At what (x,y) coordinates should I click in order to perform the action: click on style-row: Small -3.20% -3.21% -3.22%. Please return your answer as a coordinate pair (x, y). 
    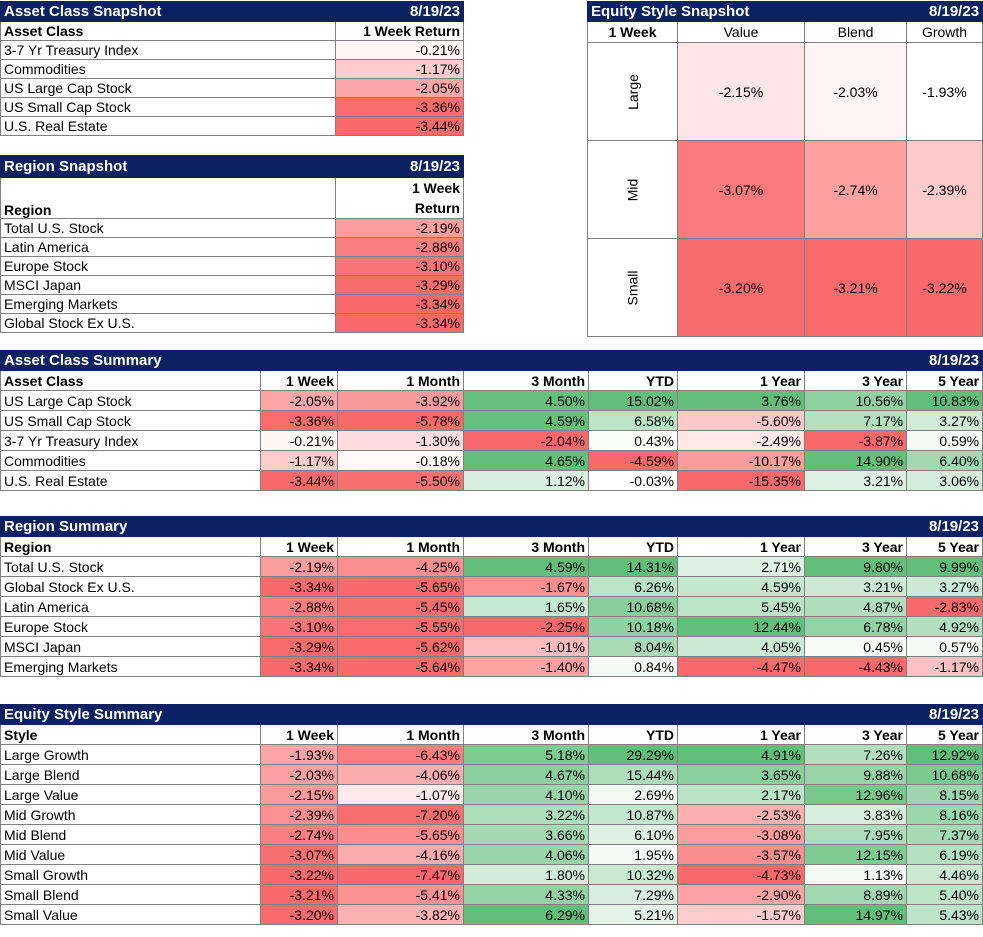
    Looking at the image, I should click on (785, 287).